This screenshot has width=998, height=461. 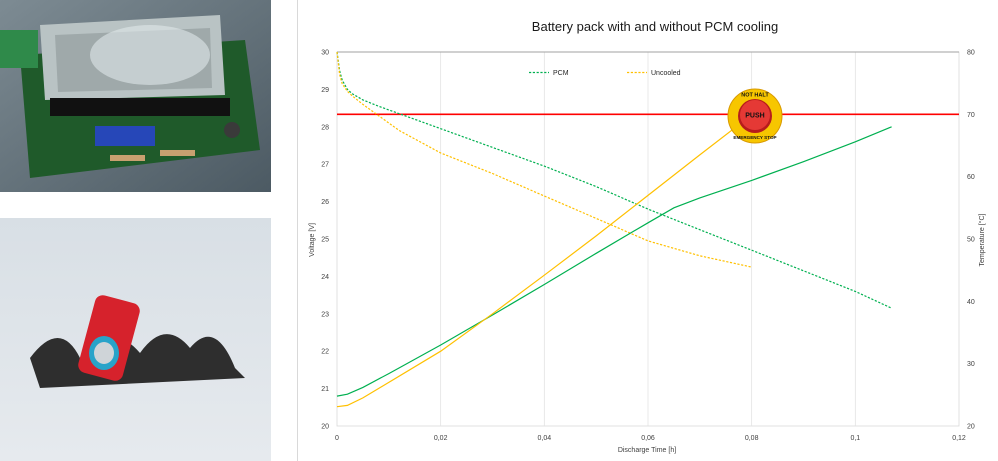 I want to click on y-right-tick-label: 40, so click(x=971, y=302).